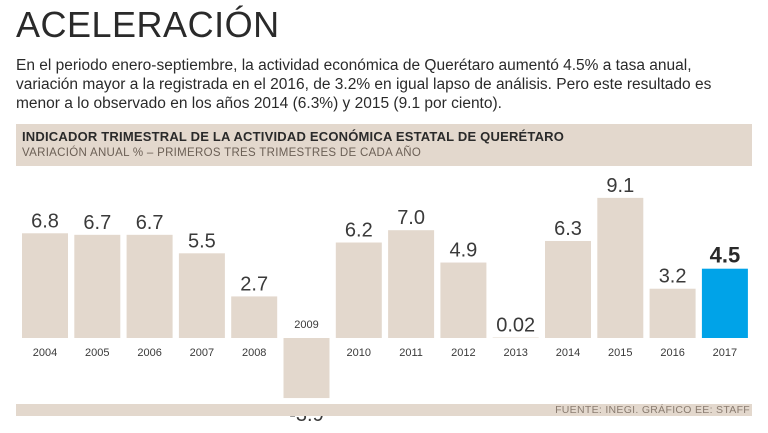  What do you see at coordinates (306, 368) in the screenshot?
I see `bar-2009` at bounding box center [306, 368].